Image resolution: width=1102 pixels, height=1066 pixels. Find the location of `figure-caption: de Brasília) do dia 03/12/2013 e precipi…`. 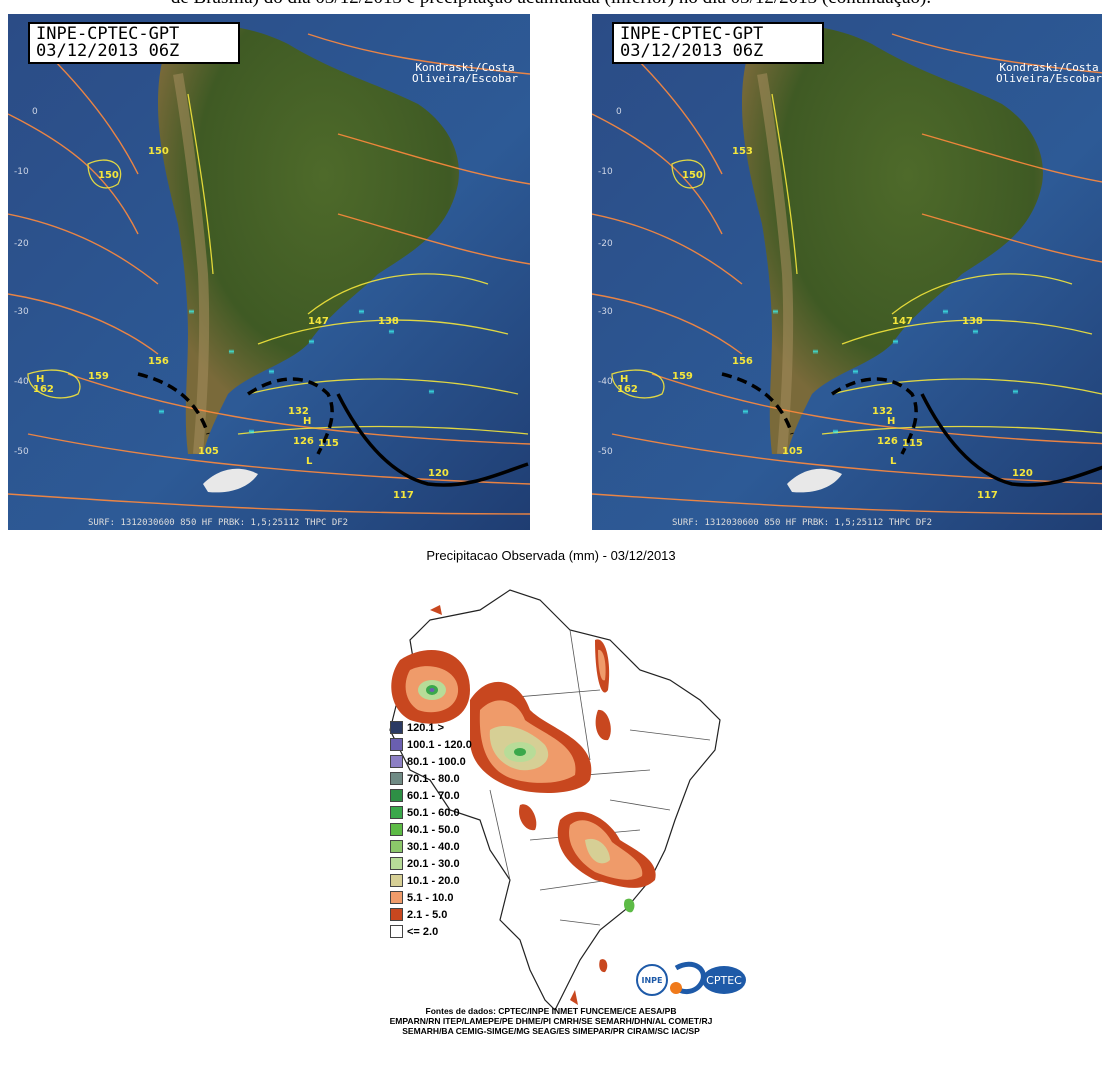

figure-caption: de Brasília) do dia 03/12/2013 e precipi… is located at coordinates (551, 4).